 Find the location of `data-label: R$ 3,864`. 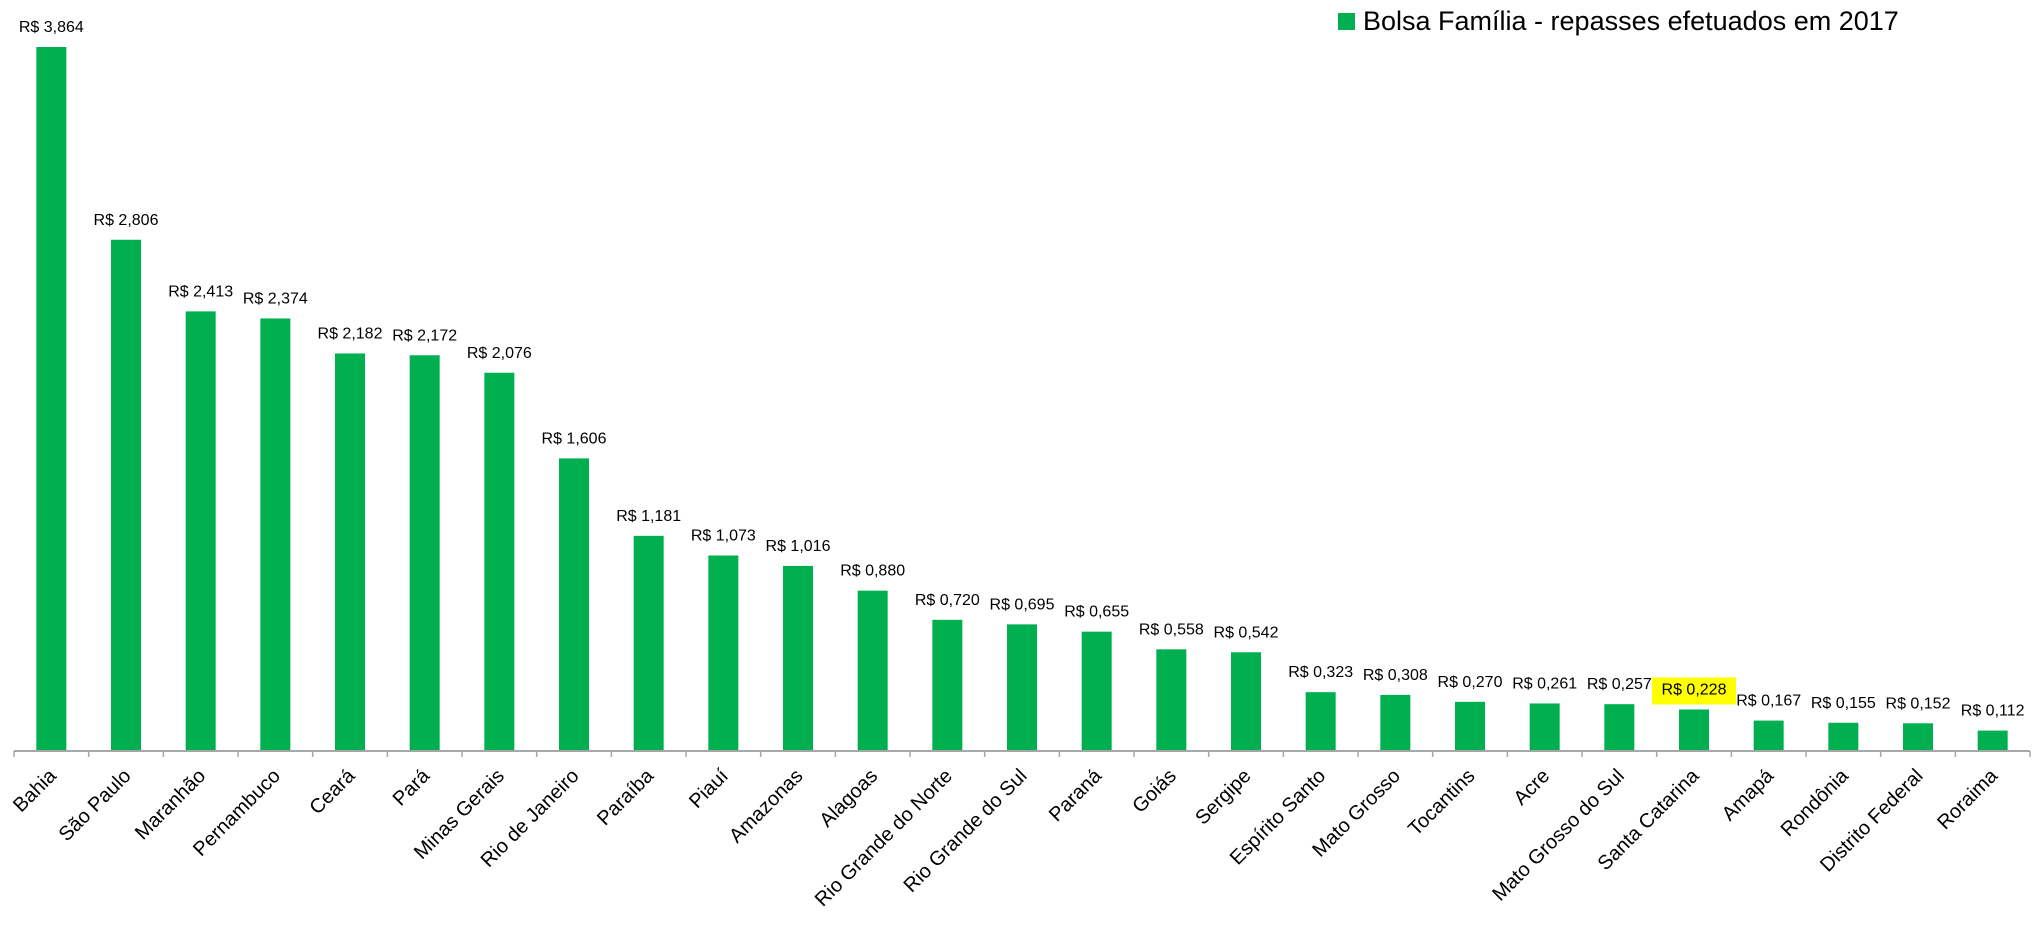

data-label: R$ 3,864 is located at coordinates (51, 27).